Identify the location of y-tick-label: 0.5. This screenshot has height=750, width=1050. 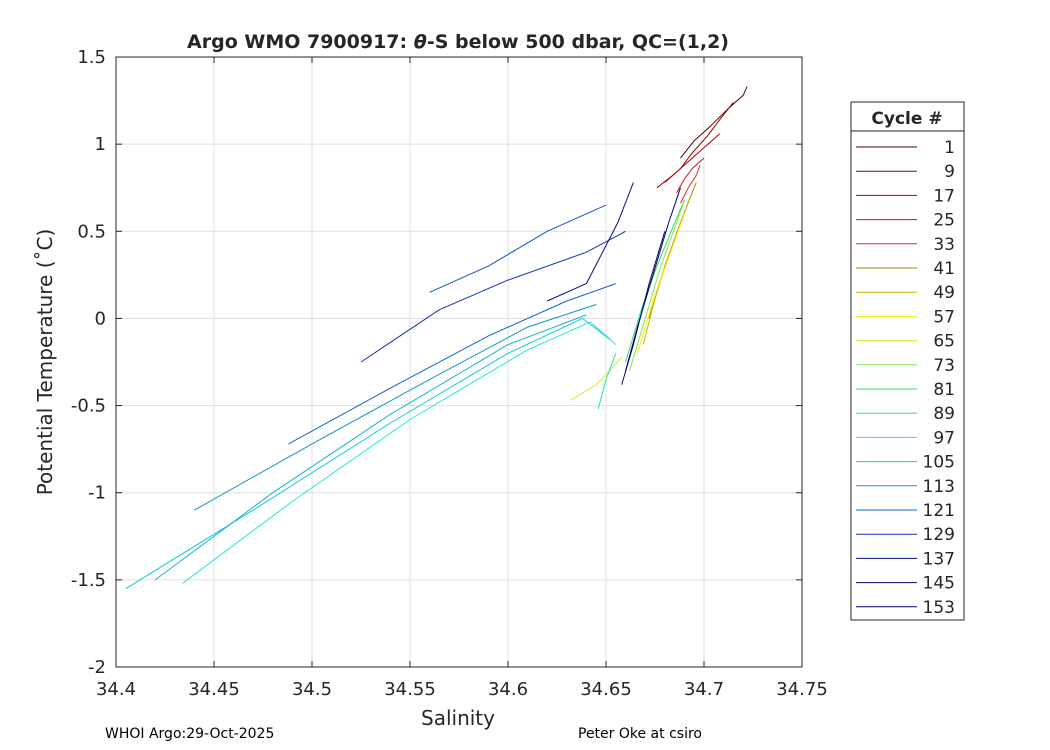
(91, 231).